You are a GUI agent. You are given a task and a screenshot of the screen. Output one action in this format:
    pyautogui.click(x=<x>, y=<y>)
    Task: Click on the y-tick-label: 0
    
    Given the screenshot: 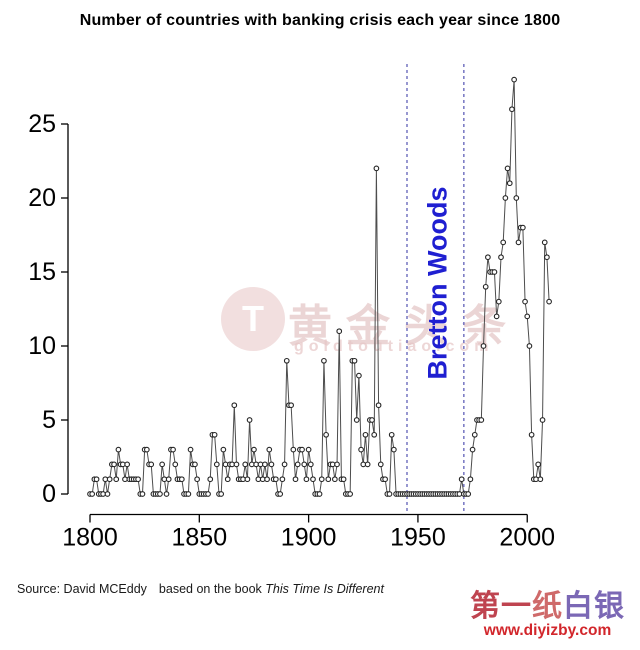 What is the action you would take?
    pyautogui.click(x=49, y=494)
    